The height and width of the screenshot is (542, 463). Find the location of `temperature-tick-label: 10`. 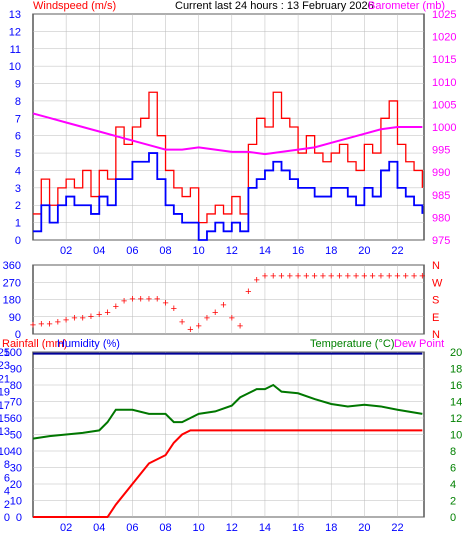

temperature-tick-label: 10 is located at coordinates (456, 436).